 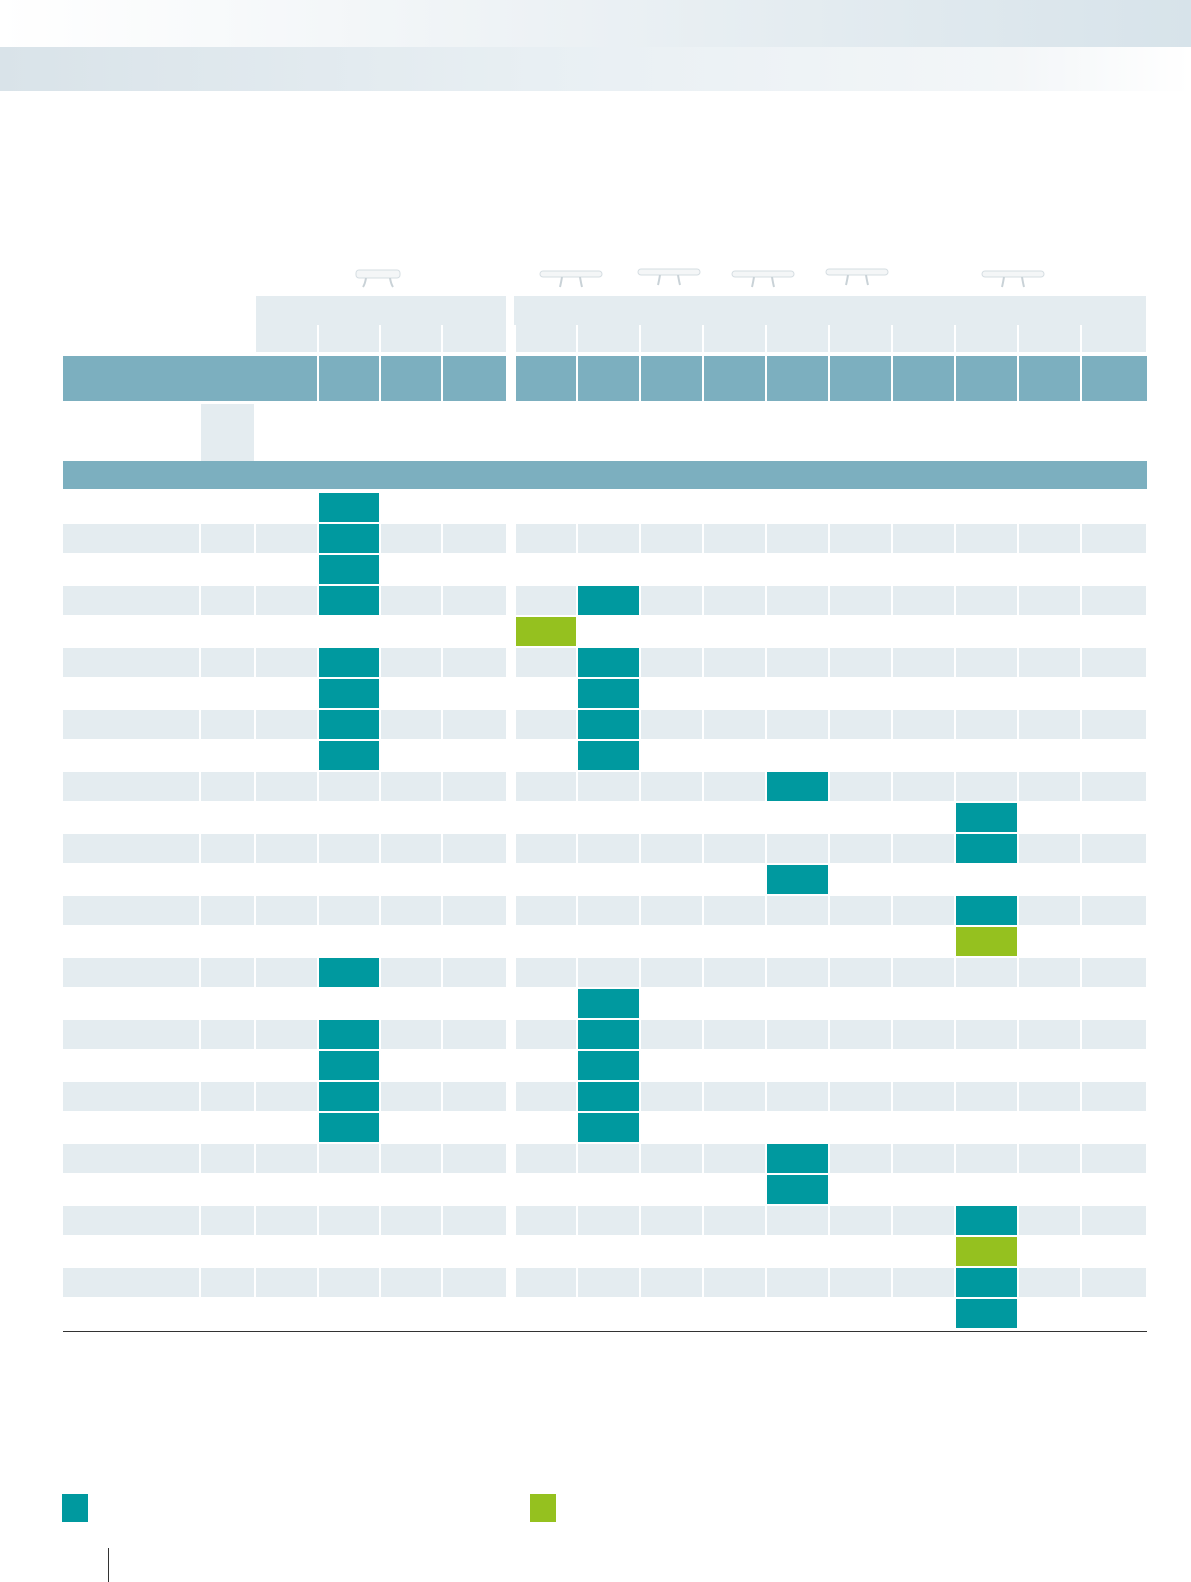 I want to click on green-swatch-icon, so click(x=543, y=1508).